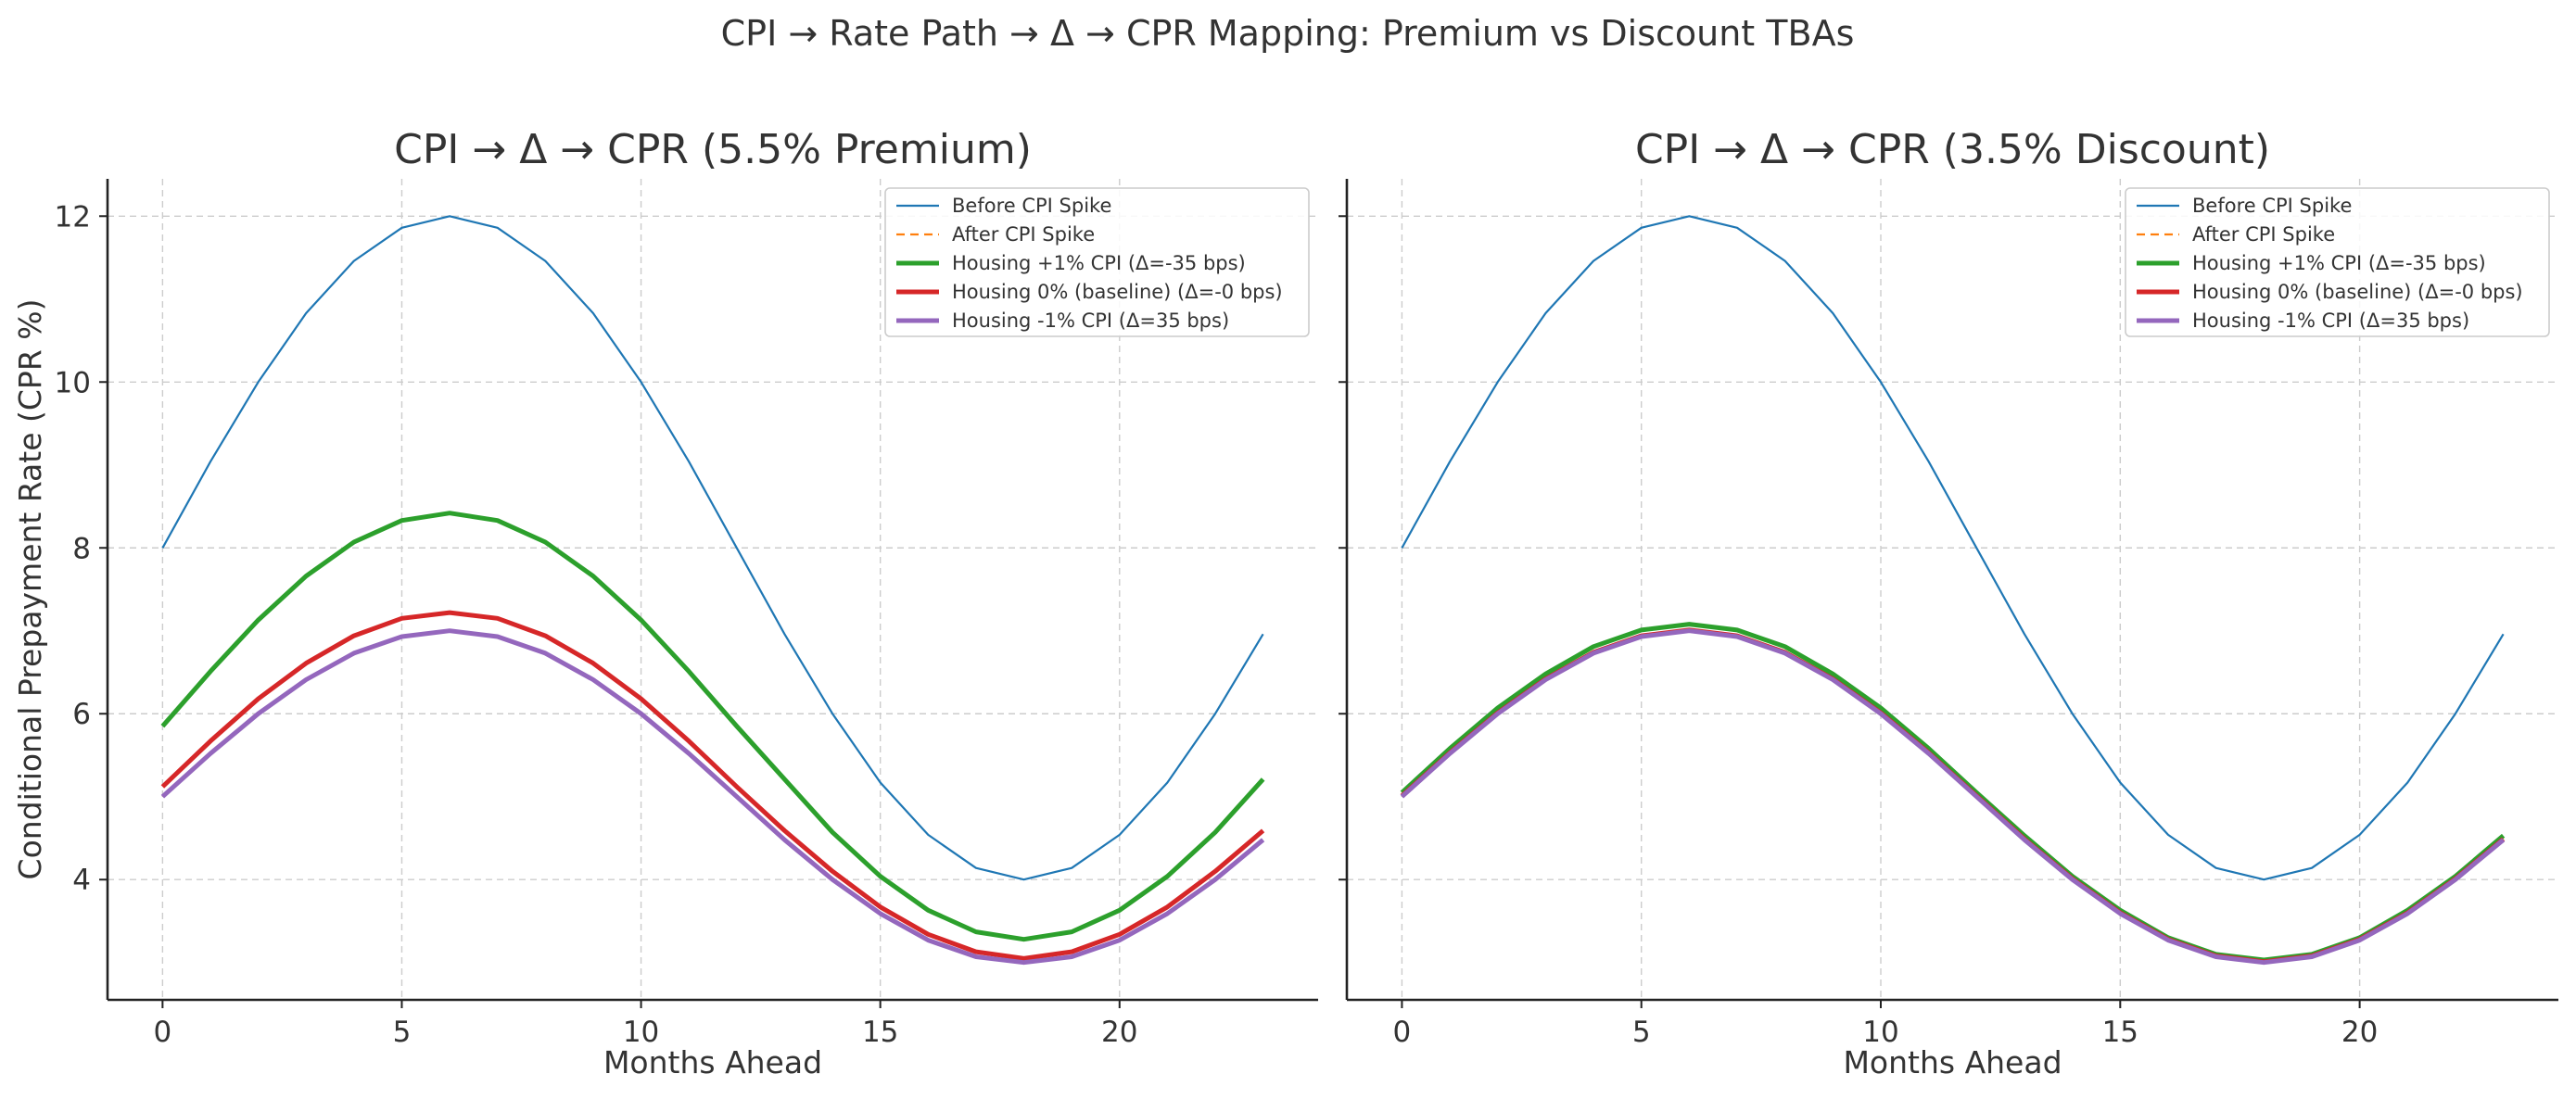 This screenshot has height=1099, width=2576. What do you see at coordinates (81, 548) in the screenshot?
I see `y-tick-label: 8` at bounding box center [81, 548].